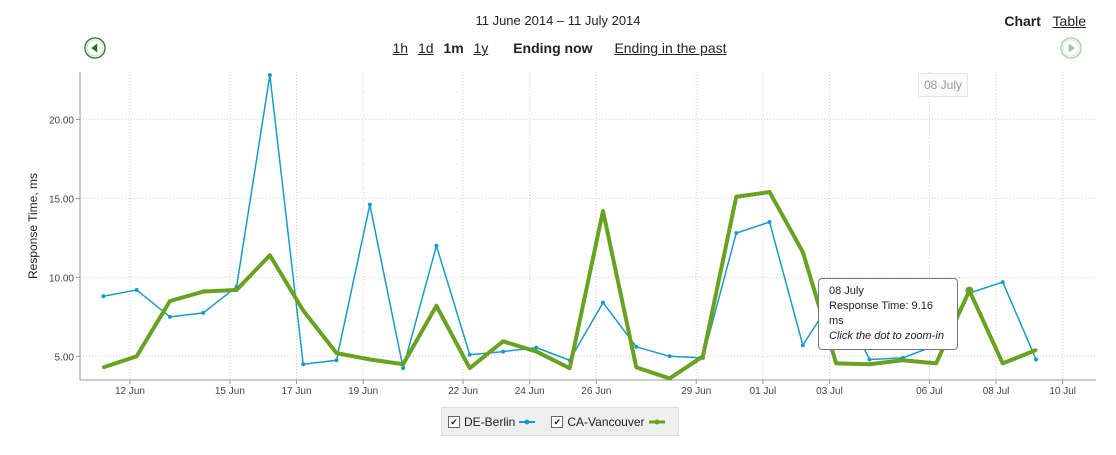 This screenshot has width=1116, height=455. I want to click on x-tick-label: 26 Jun, so click(596, 391).